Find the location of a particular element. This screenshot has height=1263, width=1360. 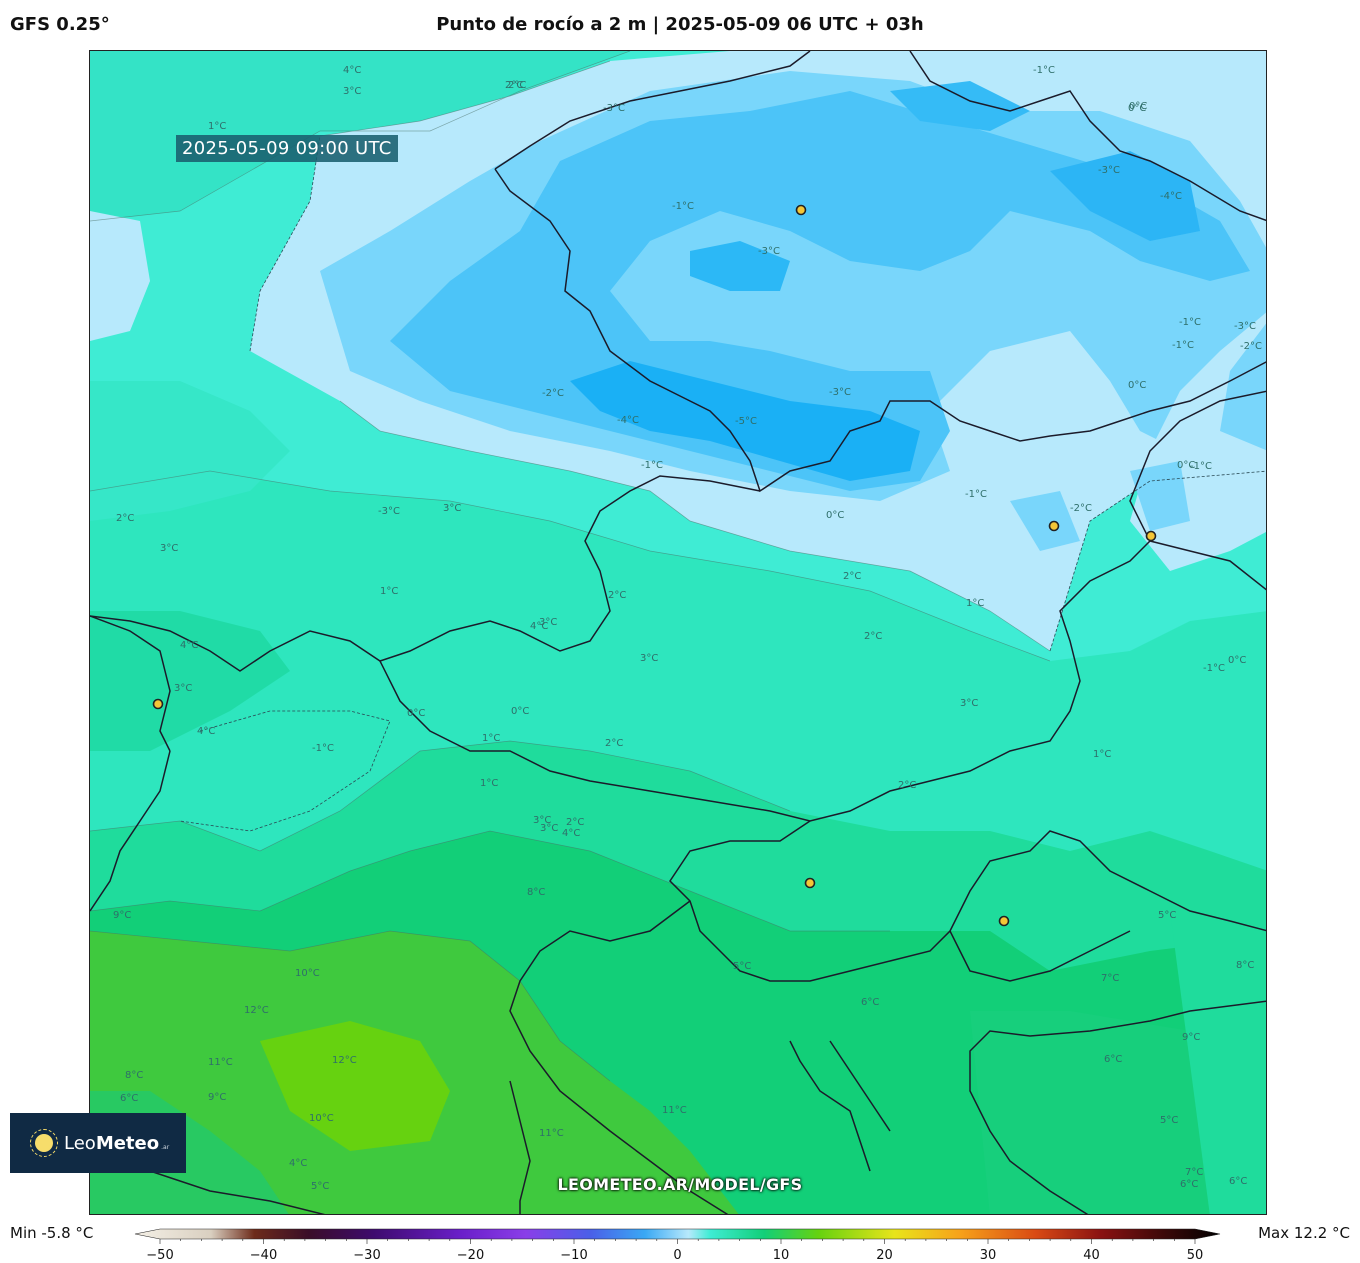

field-teal-west is located at coordinates (190, 451).